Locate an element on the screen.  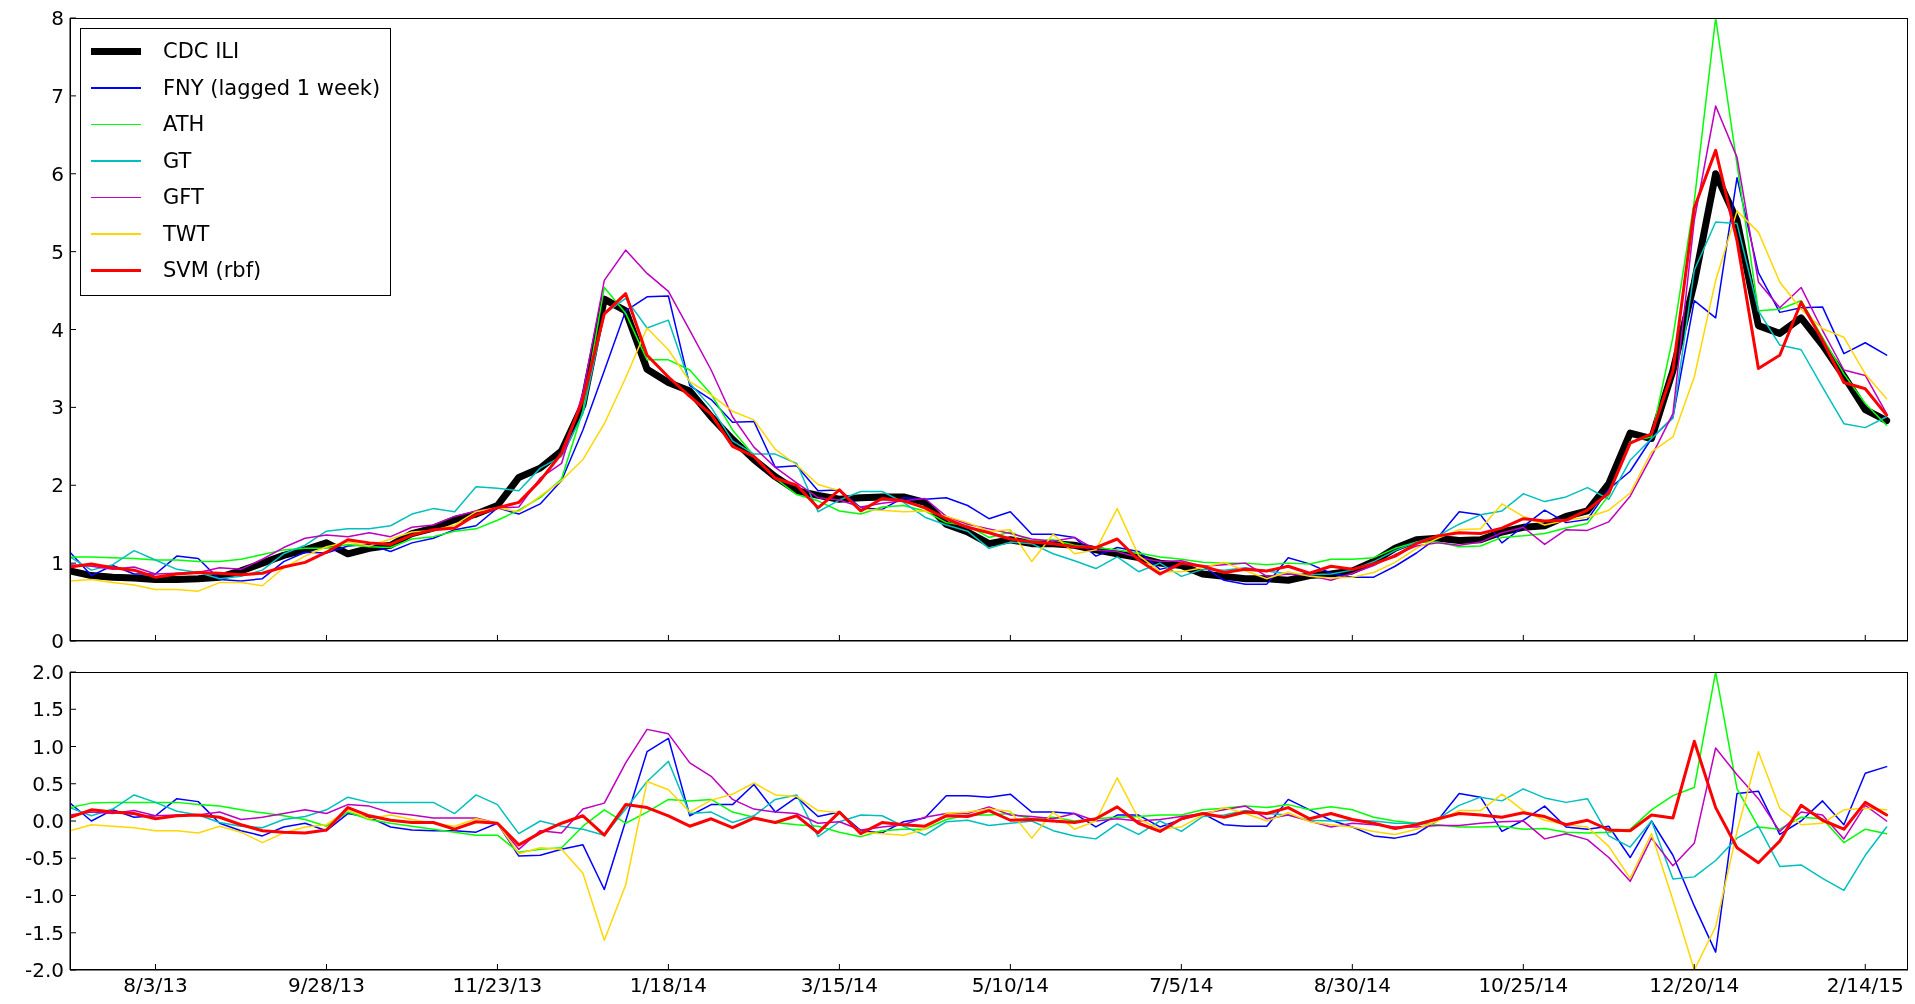
y-tick-label: 1 is located at coordinates (57, 563).